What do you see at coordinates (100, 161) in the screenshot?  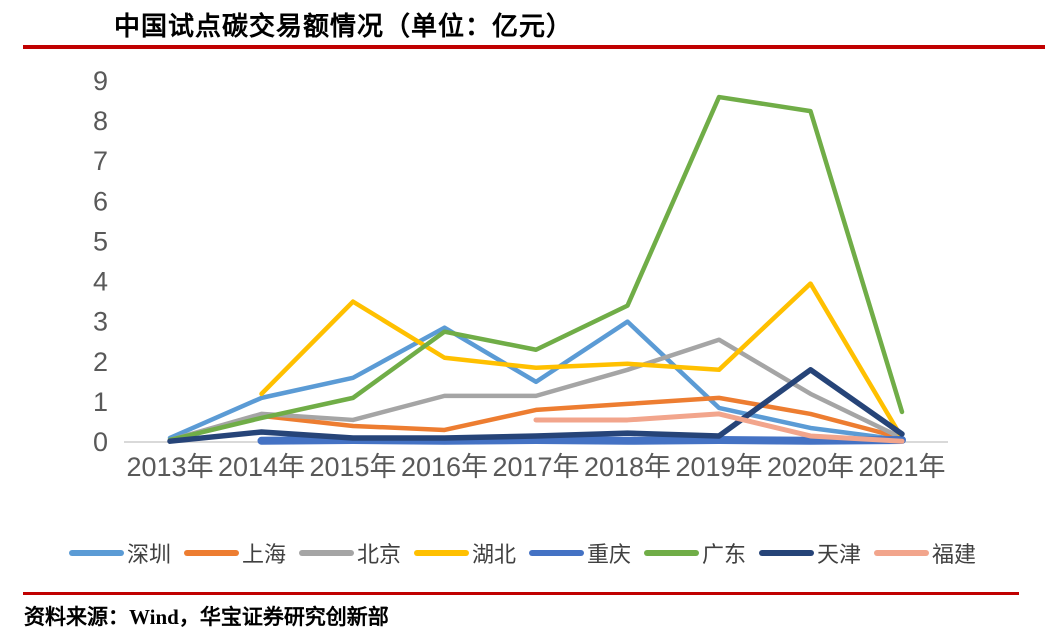 I see `y-axis-tick-label: 7` at bounding box center [100, 161].